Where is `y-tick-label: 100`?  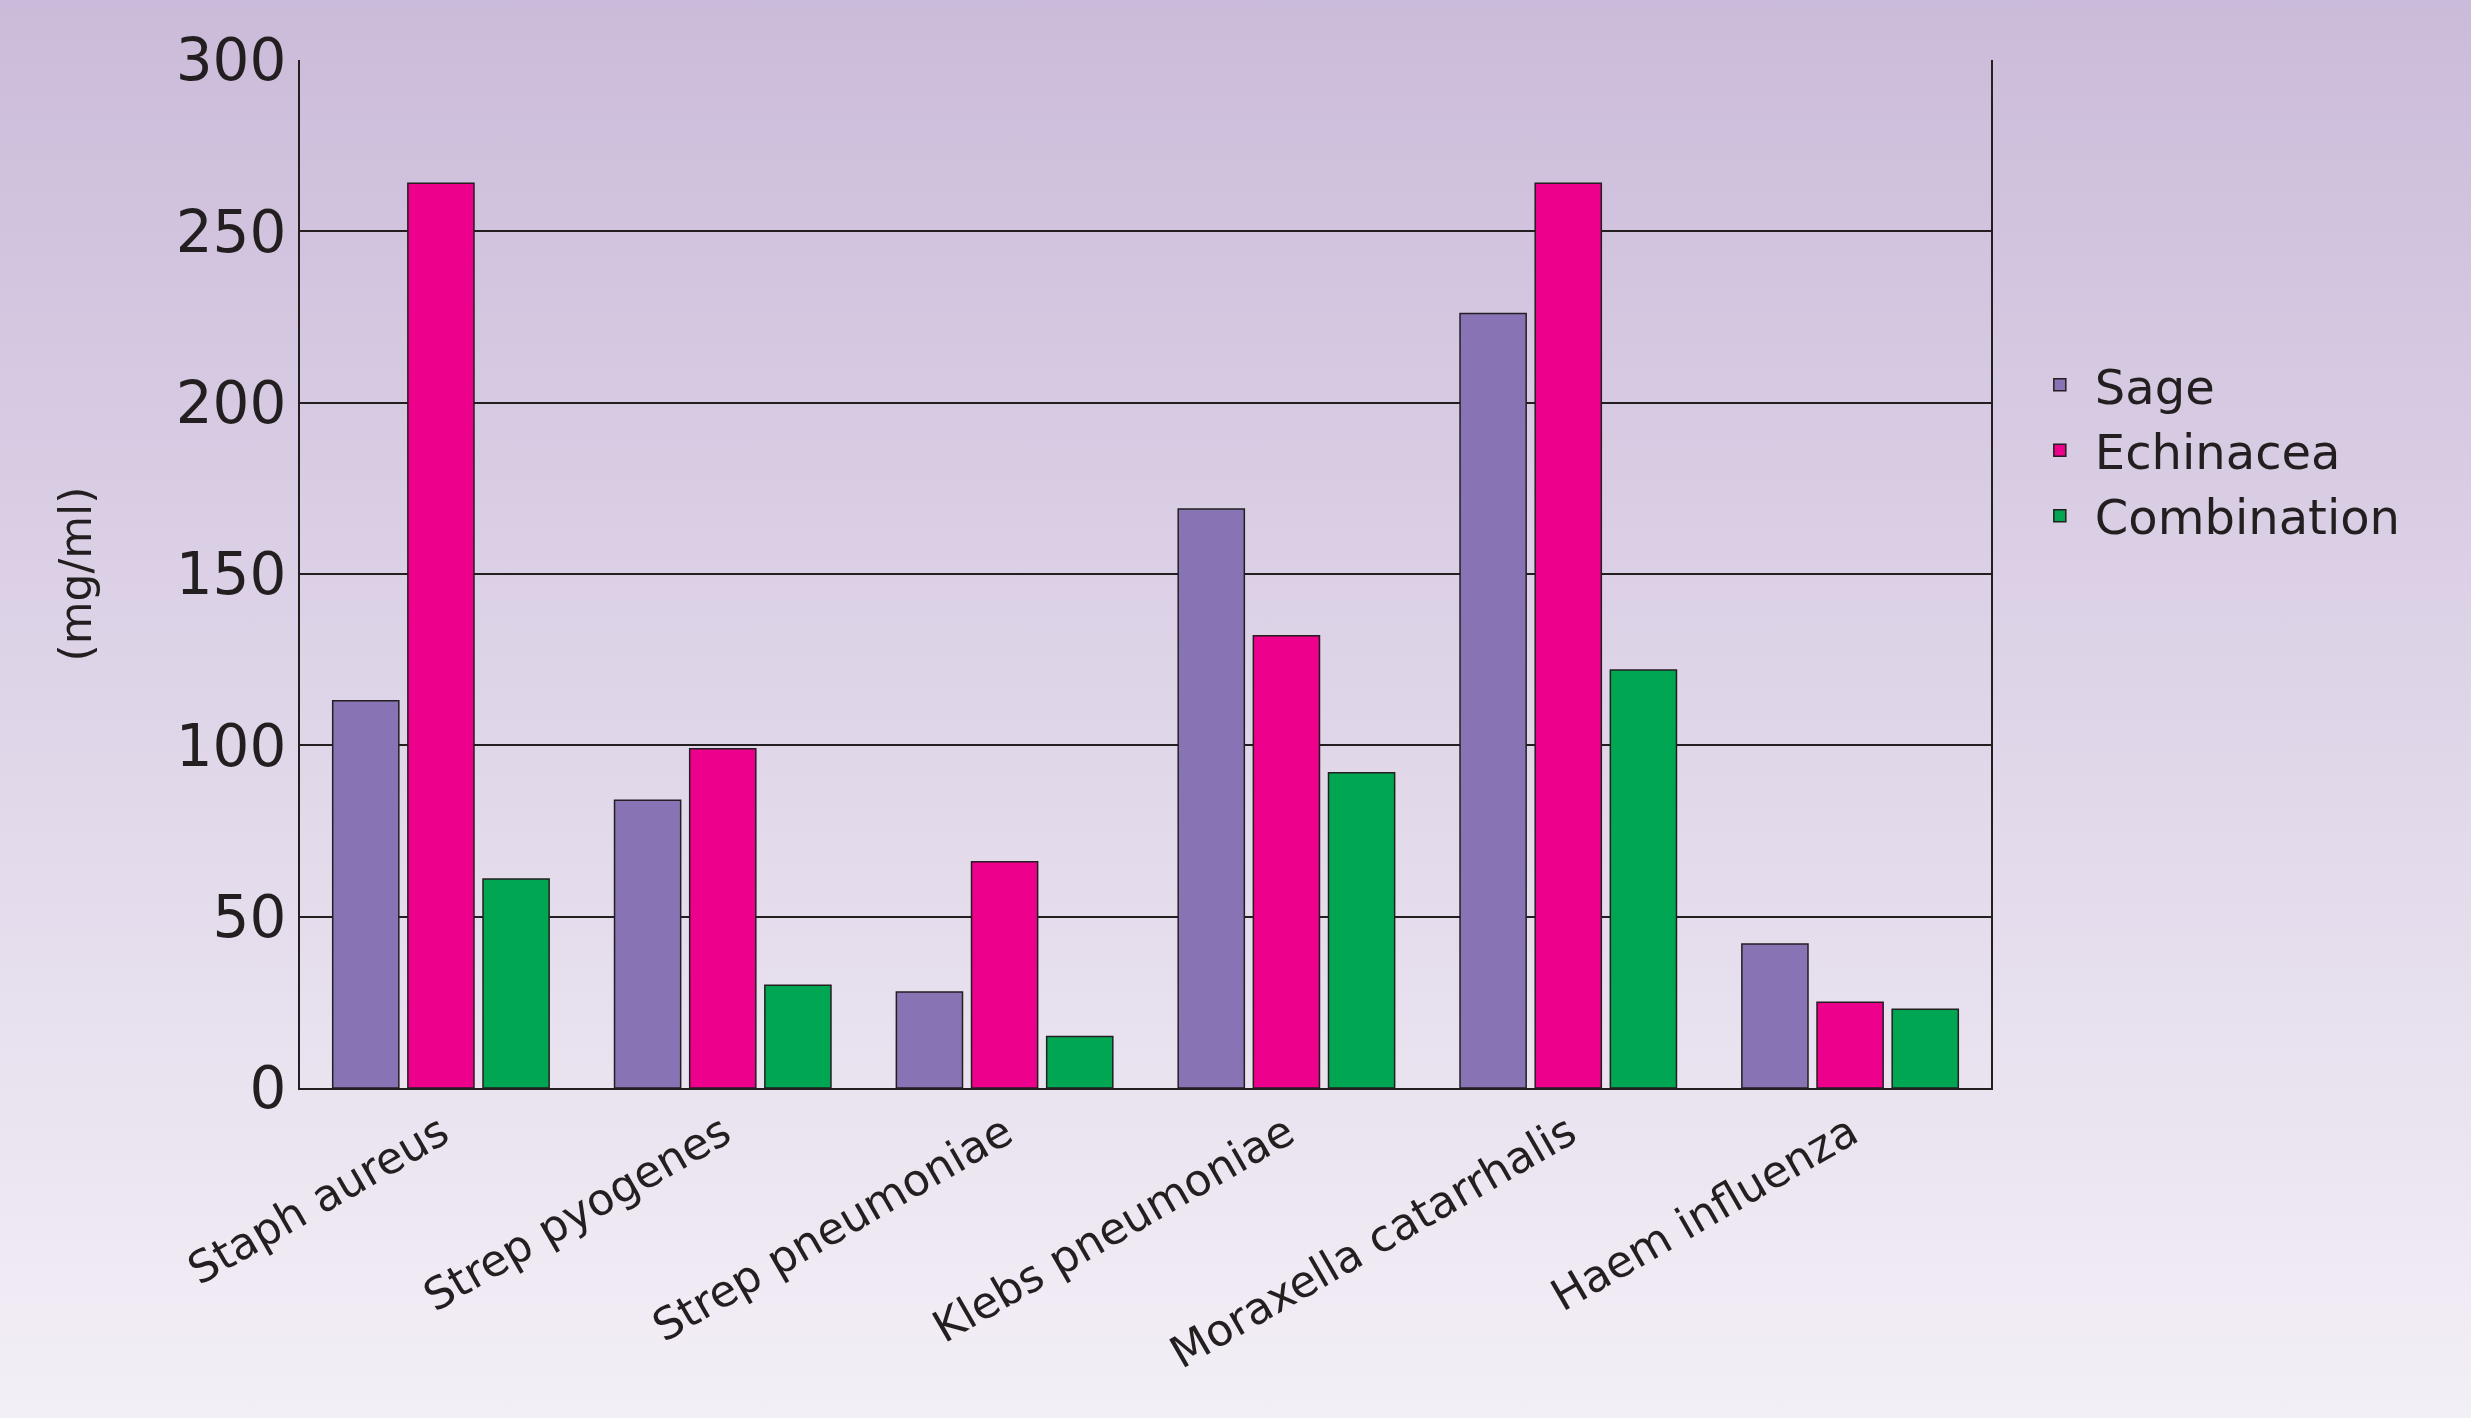 y-tick-label: 100 is located at coordinates (231, 745).